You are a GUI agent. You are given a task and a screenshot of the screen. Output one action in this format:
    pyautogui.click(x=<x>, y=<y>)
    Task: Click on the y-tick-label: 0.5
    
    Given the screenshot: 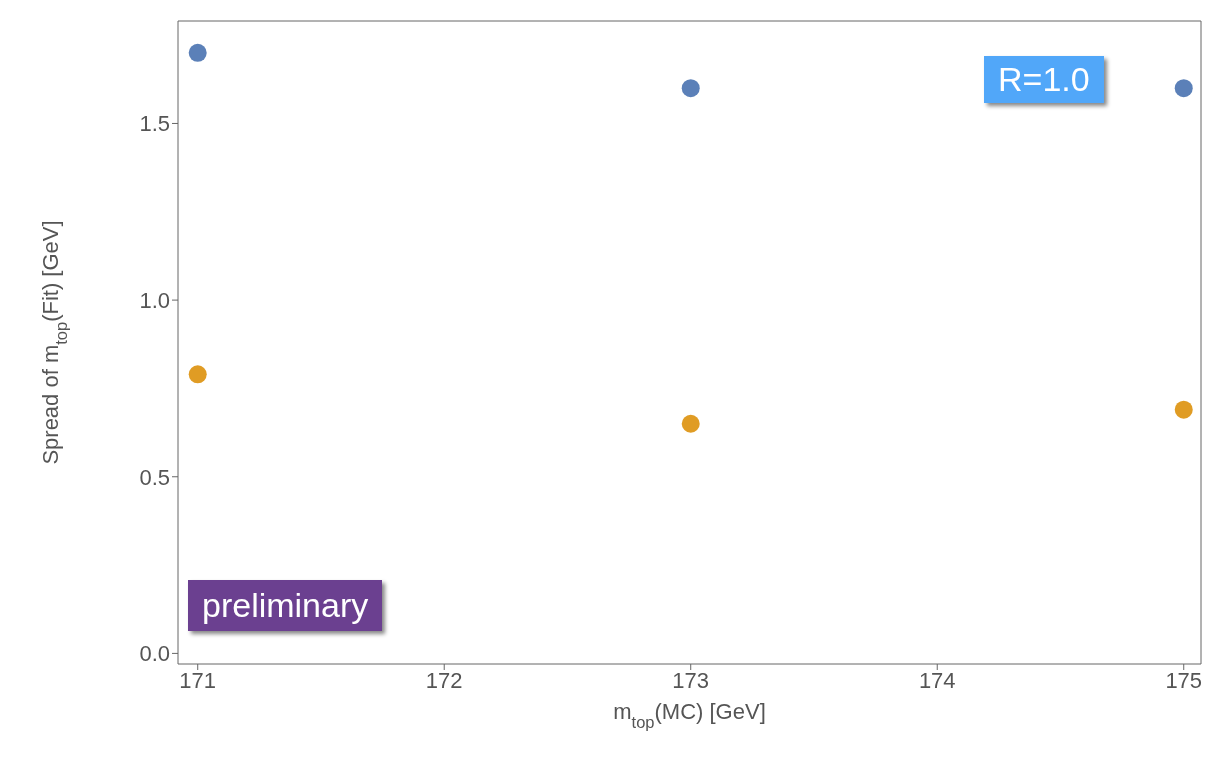 What is the action you would take?
    pyautogui.click(x=154, y=477)
    